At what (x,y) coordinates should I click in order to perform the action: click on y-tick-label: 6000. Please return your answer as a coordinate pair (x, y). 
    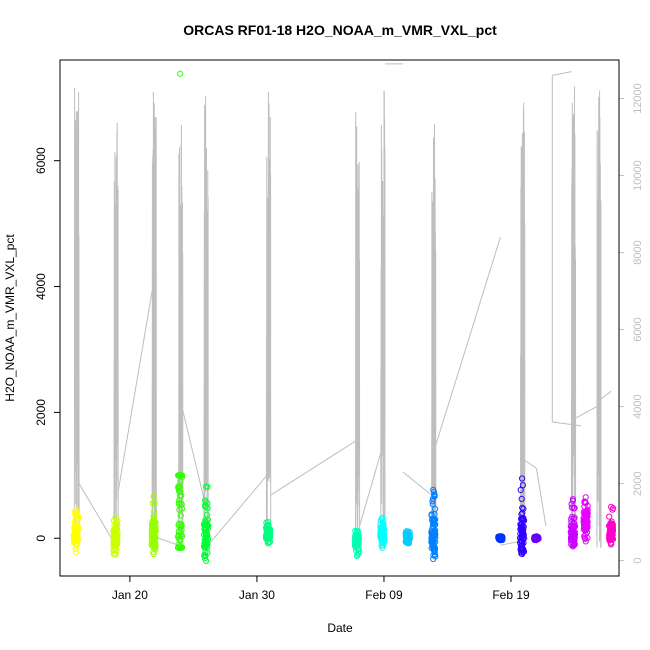
    Looking at the image, I should click on (41, 160).